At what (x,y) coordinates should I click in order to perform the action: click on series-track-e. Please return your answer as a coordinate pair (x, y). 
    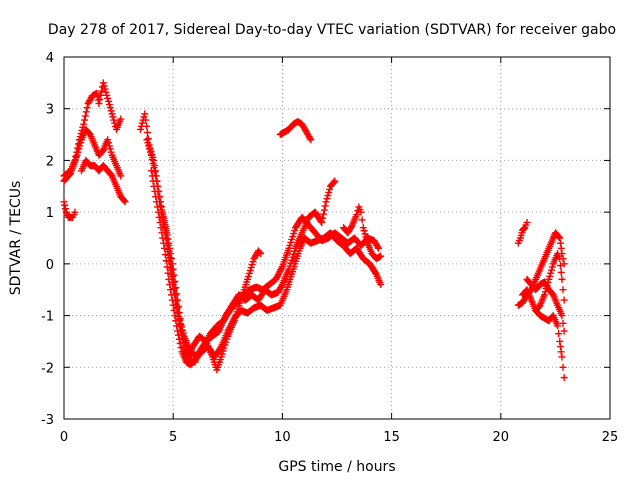
    Looking at the image, I should click on (200, 242).